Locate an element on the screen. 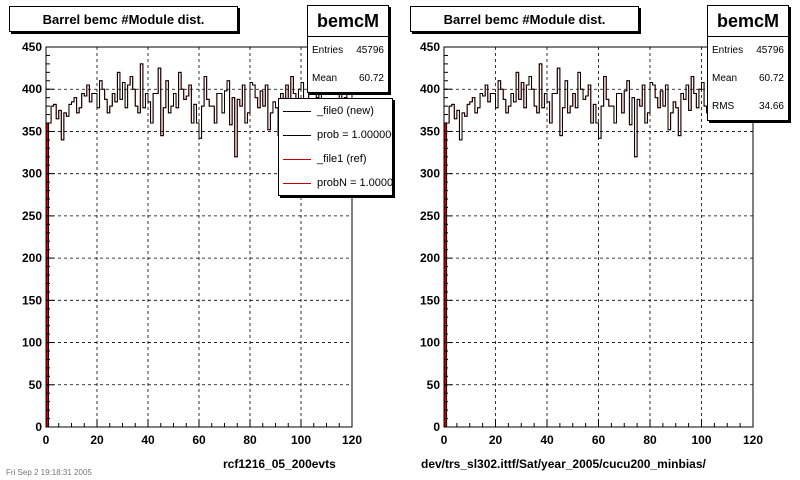 The width and height of the screenshot is (800, 480). panel2-xtick-label: 0 is located at coordinates (444, 440).